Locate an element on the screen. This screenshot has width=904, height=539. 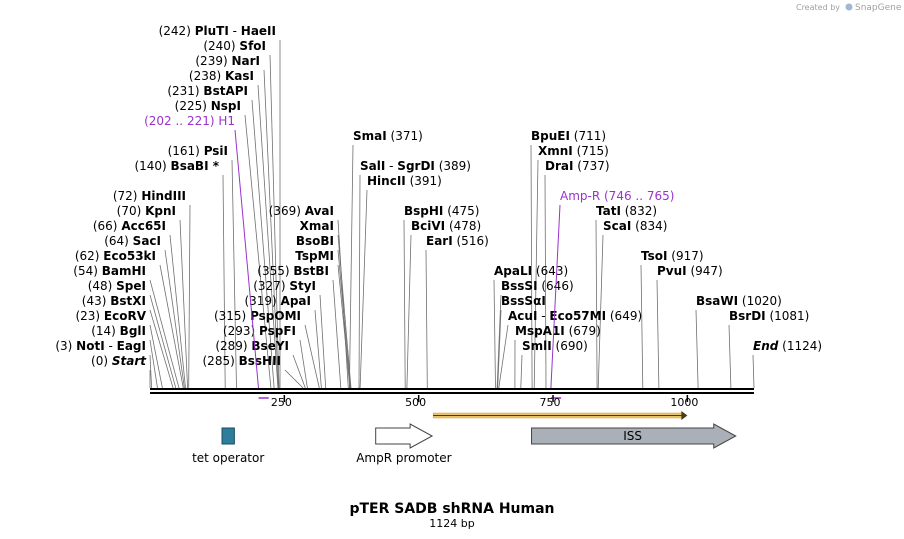
site-extra: Eco57MI is located at coordinates (577, 316).